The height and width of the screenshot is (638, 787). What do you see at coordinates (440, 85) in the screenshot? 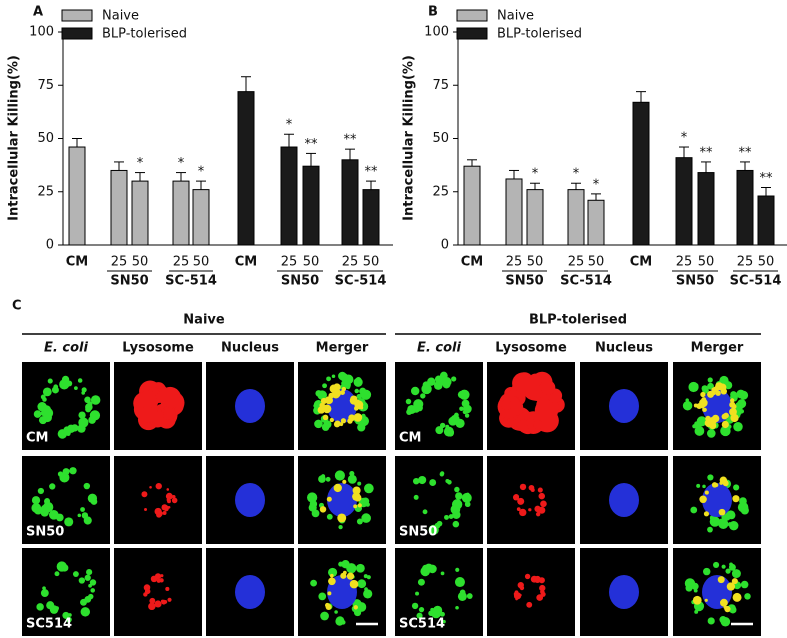
I see `y-tick-label: 75` at bounding box center [440, 85].